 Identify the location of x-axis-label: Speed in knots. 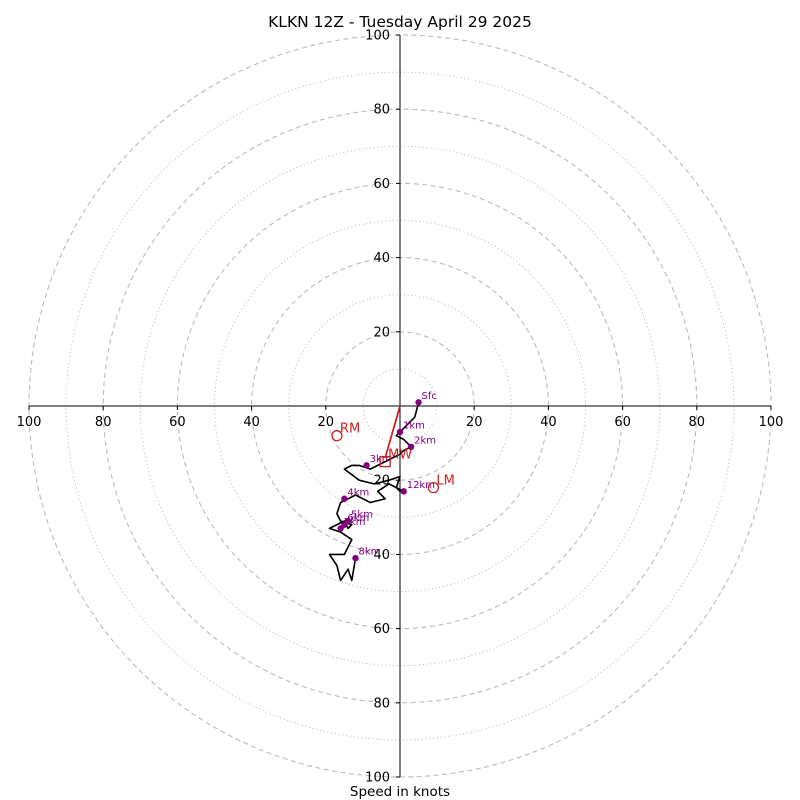
(400, 792).